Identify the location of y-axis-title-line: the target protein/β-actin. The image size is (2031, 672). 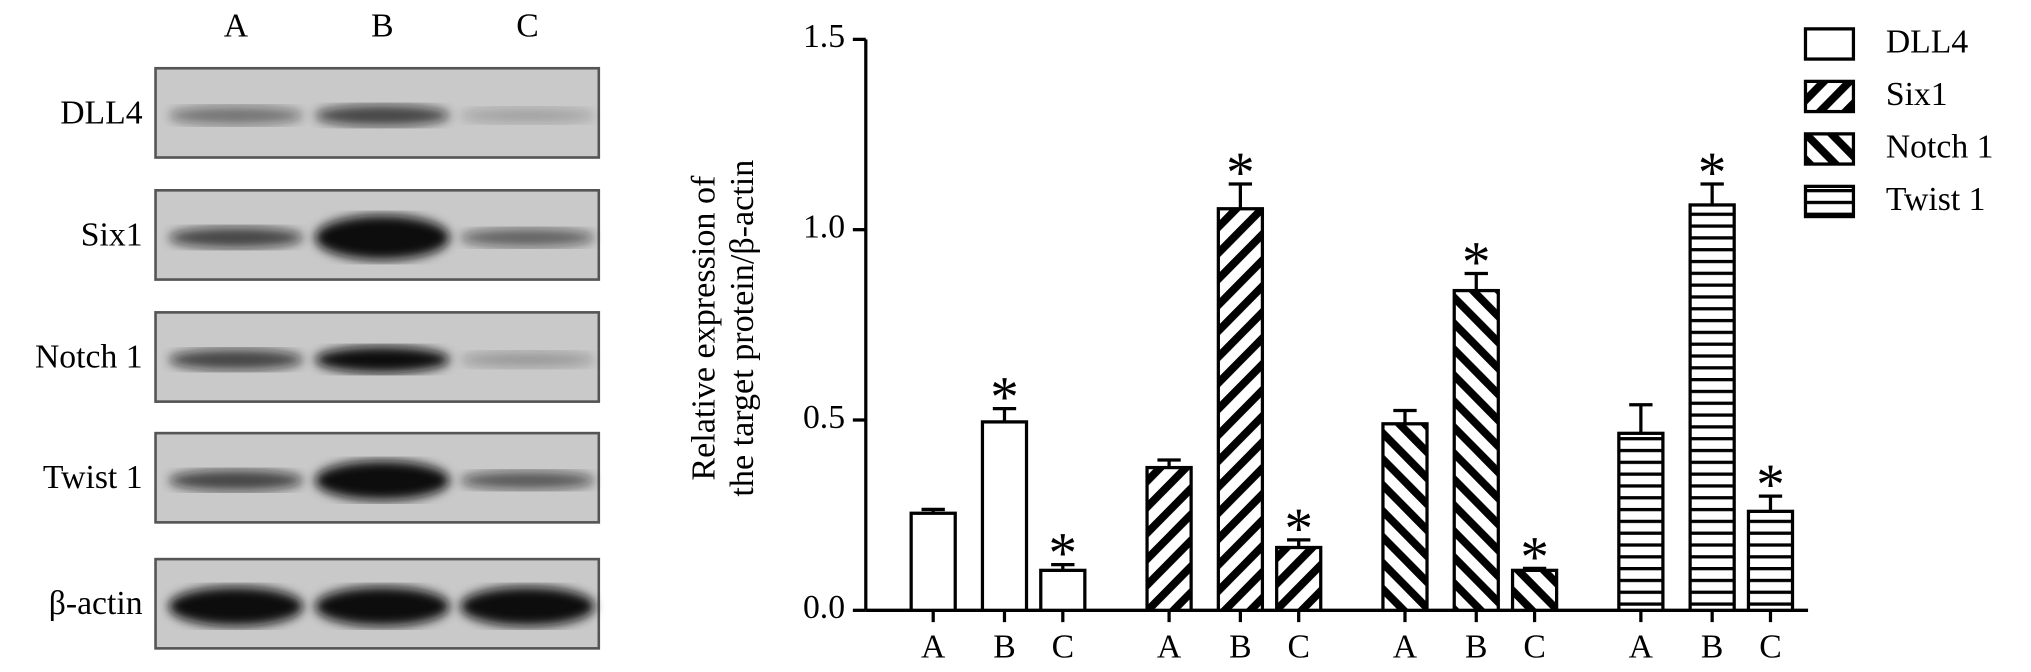
(742, 328).